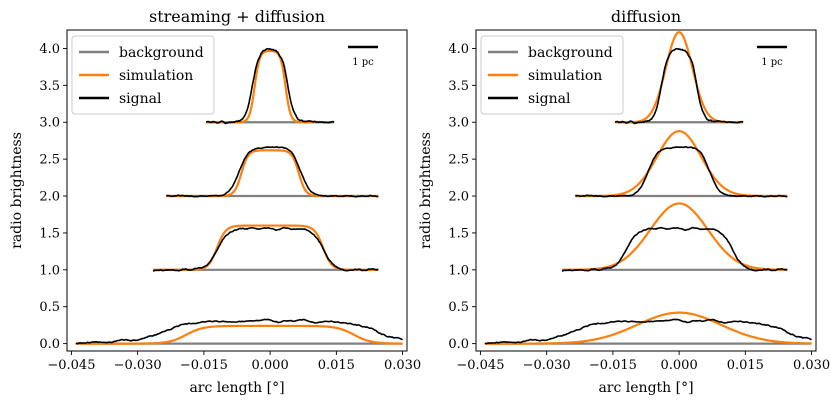  I want to click on chart-title: streaming + diffusion, so click(237, 16).